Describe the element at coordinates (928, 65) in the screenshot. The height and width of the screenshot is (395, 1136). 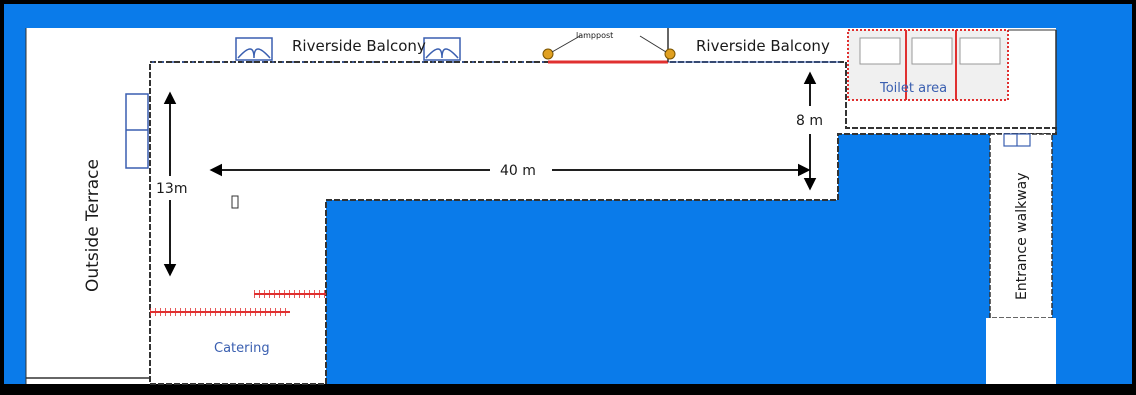
I see `toilet-block` at that location.